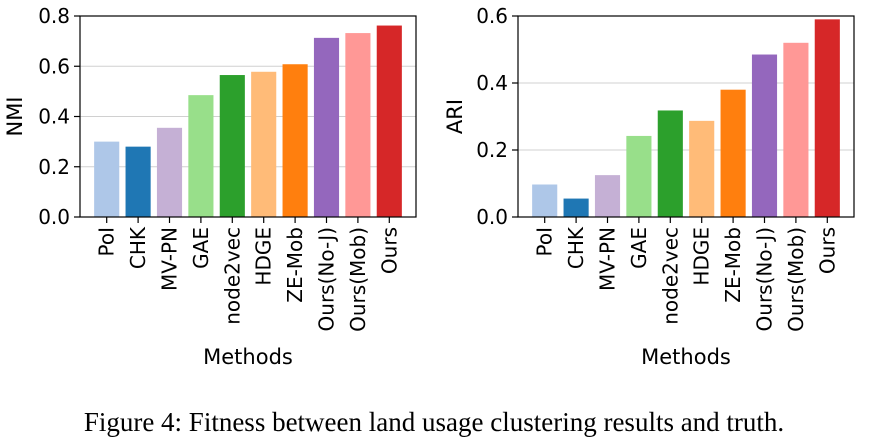 This screenshot has width=869, height=448. I want to click on nmi-ytick-label: 0.6, so click(54, 66).